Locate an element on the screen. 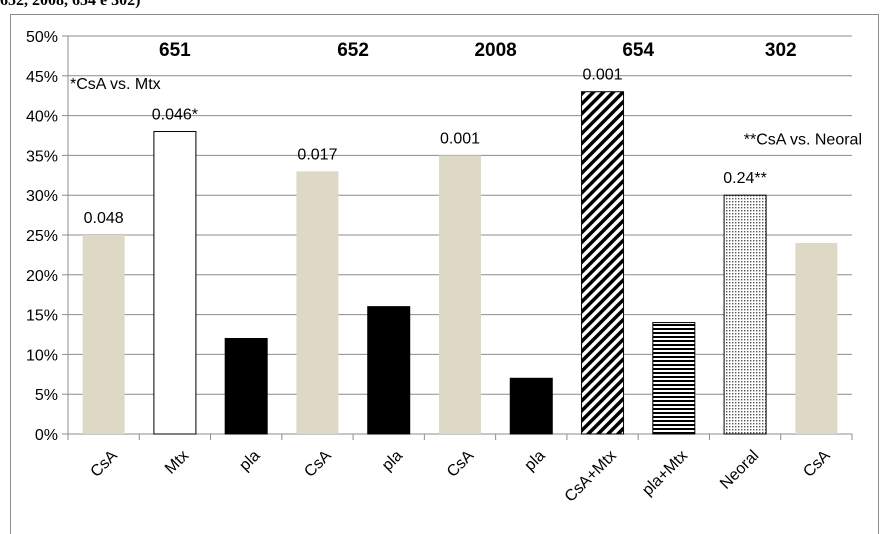  y-tick-label: 15% is located at coordinates (42, 316).